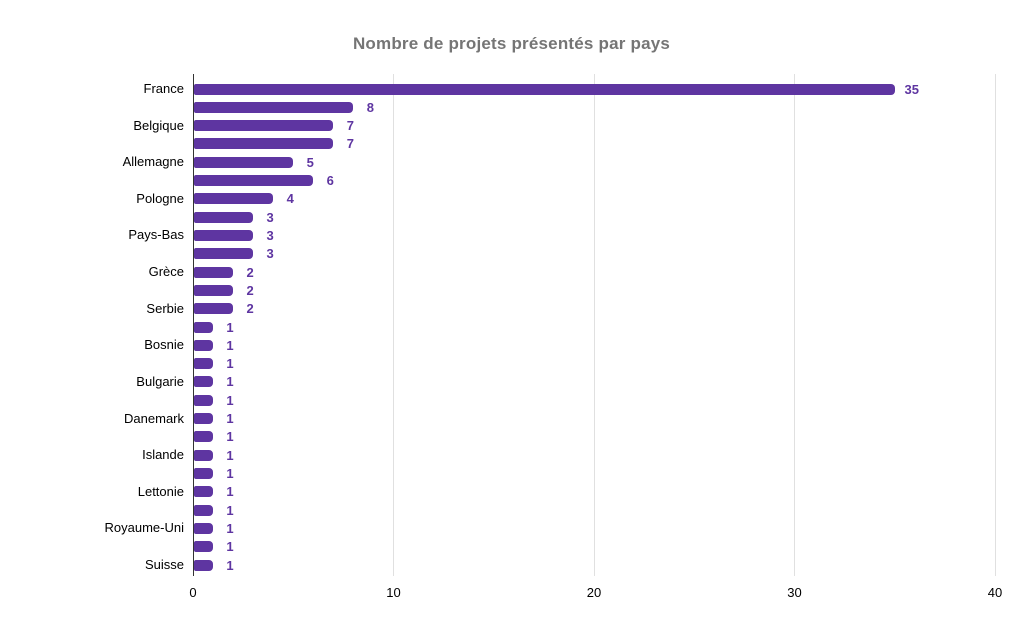 The height and width of the screenshot is (633, 1023). What do you see at coordinates (995, 592) in the screenshot?
I see `x-tick-label: 40` at bounding box center [995, 592].